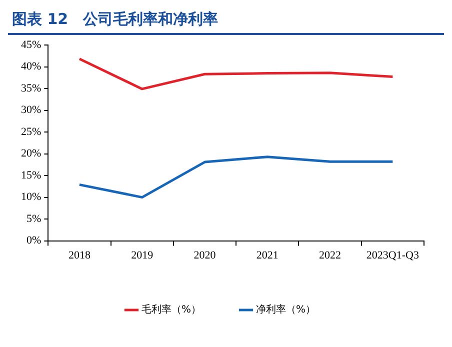 The height and width of the screenshot is (347, 452). What do you see at coordinates (226, 21) in the screenshot?
I see `chart-title: 图表 12 公司毛利率和净利率` at bounding box center [226, 21].